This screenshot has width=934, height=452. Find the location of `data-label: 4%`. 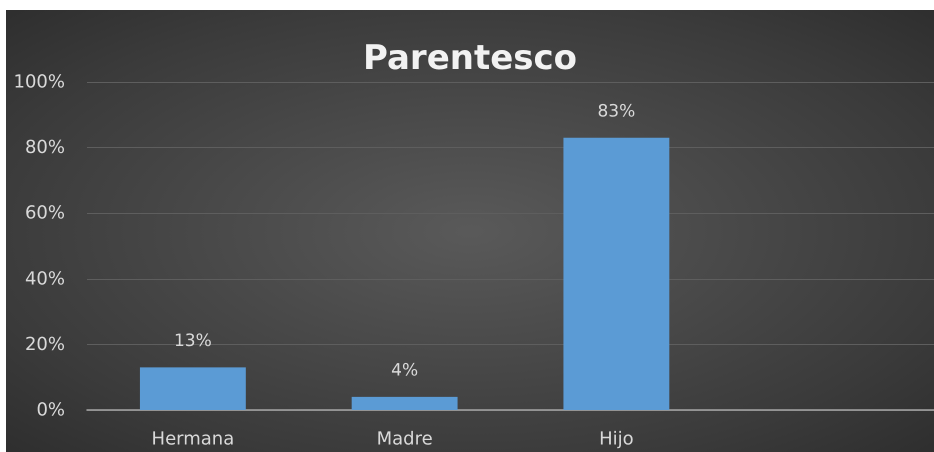

data-label: 4% is located at coordinates (404, 370).